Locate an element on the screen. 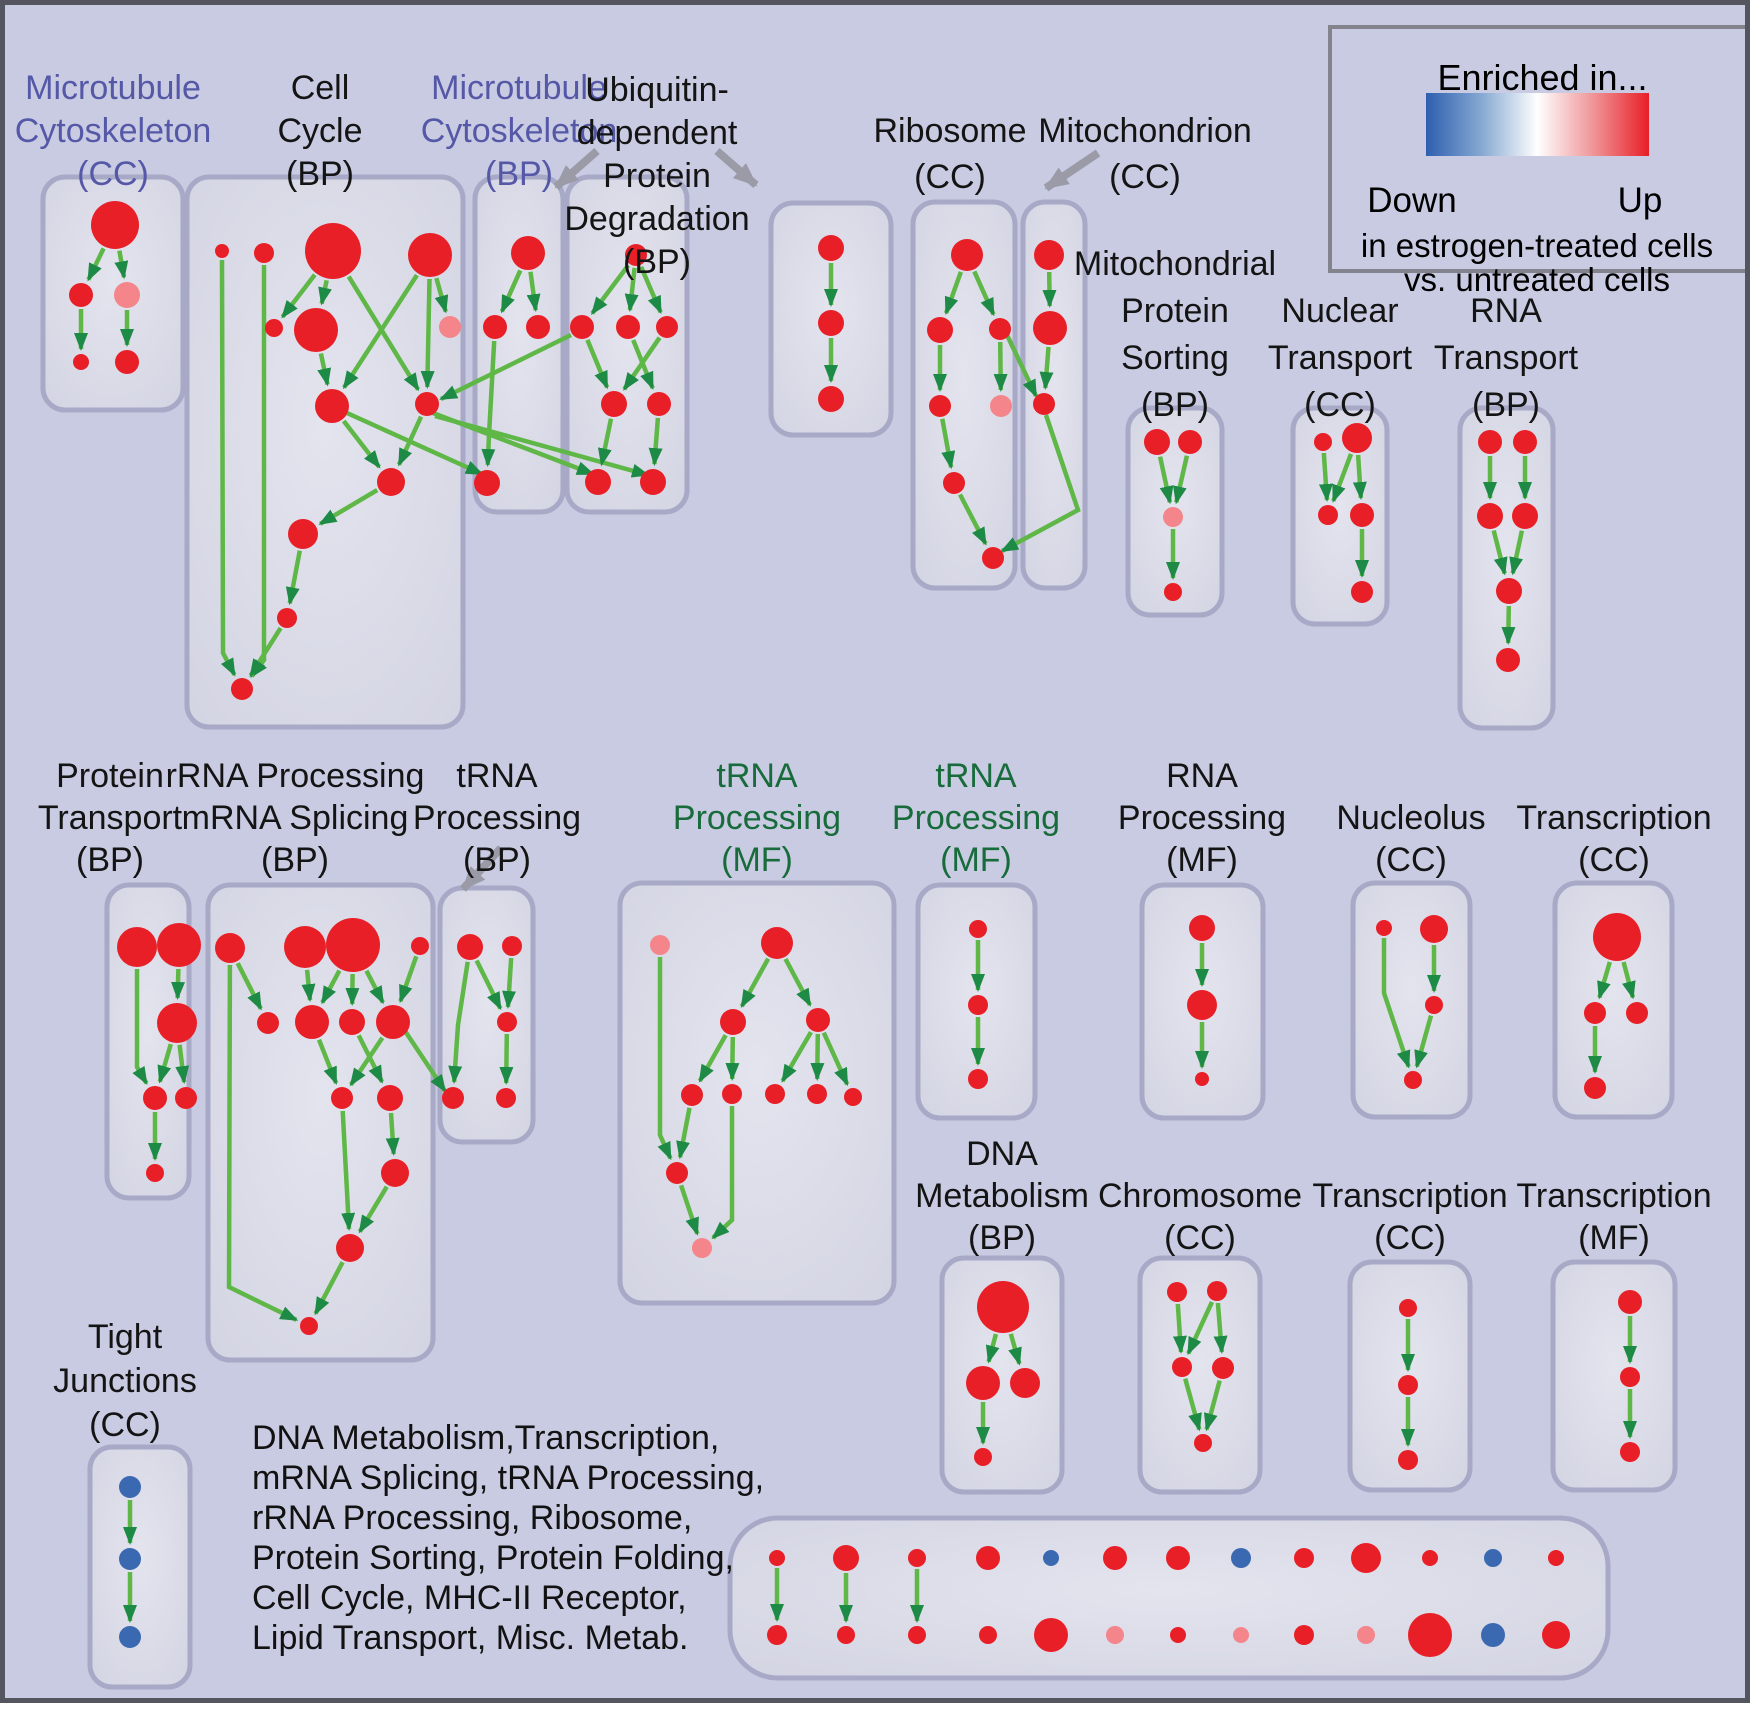 Image resolution: width=1750 pixels, height=1715 pixels. edge-arrow-cross is located at coordinates (1040, 483).